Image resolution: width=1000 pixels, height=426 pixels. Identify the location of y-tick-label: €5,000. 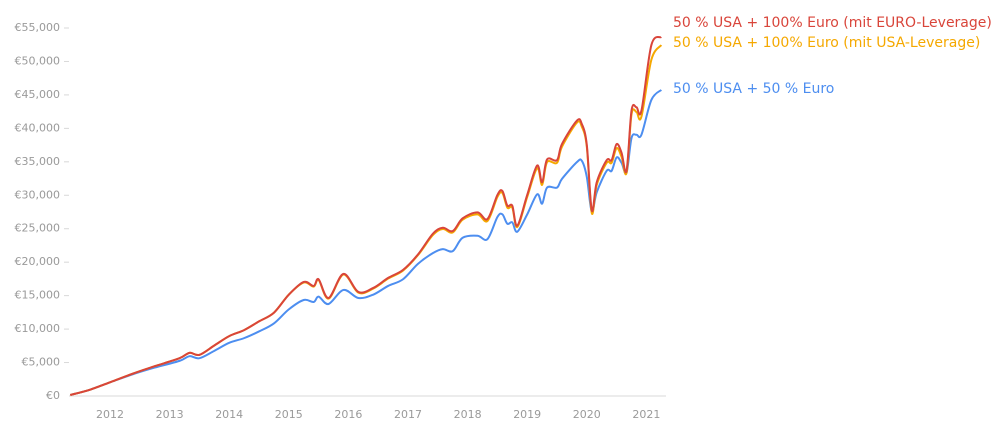
(41, 362).